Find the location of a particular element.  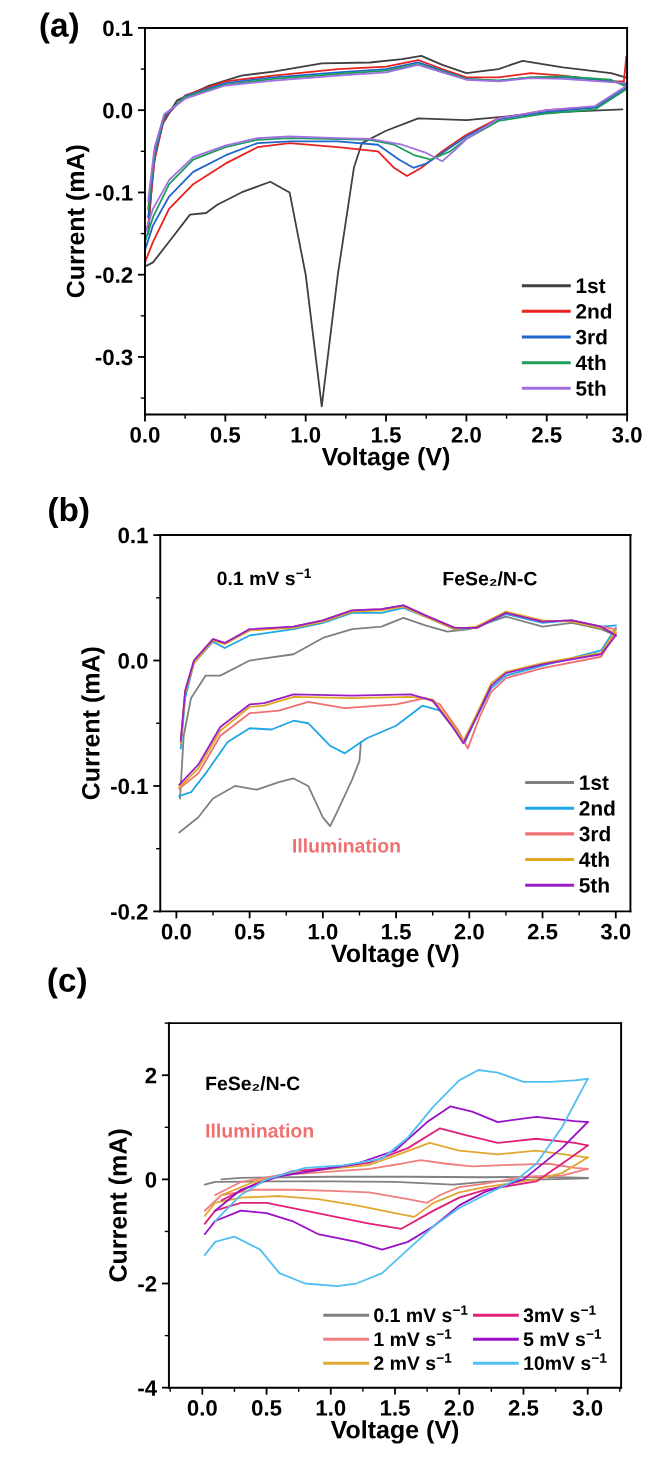

y-tick-label: -0.3 is located at coordinates (114, 357).